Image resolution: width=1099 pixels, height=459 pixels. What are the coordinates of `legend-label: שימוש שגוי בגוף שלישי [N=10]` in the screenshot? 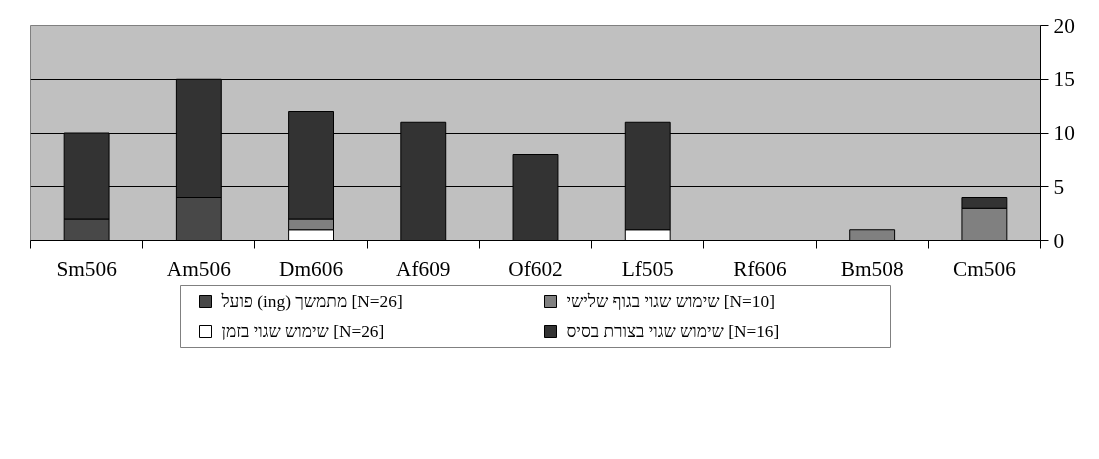 It's located at (670, 301).